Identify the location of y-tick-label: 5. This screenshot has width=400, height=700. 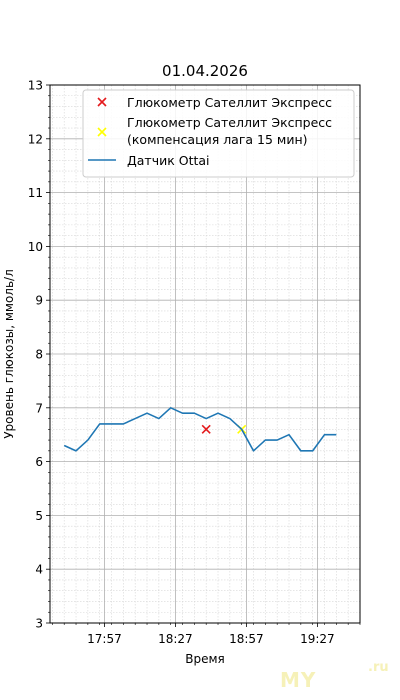
(39, 516).